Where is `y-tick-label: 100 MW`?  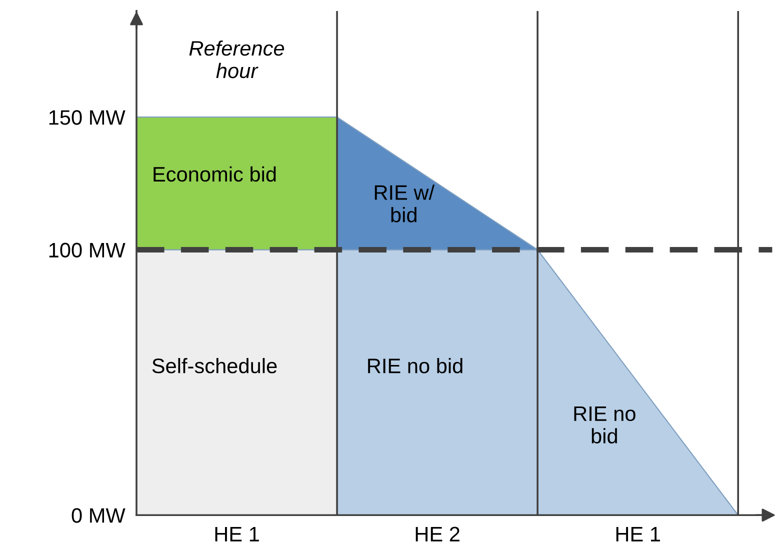 y-tick-label: 100 MW is located at coordinates (87, 250).